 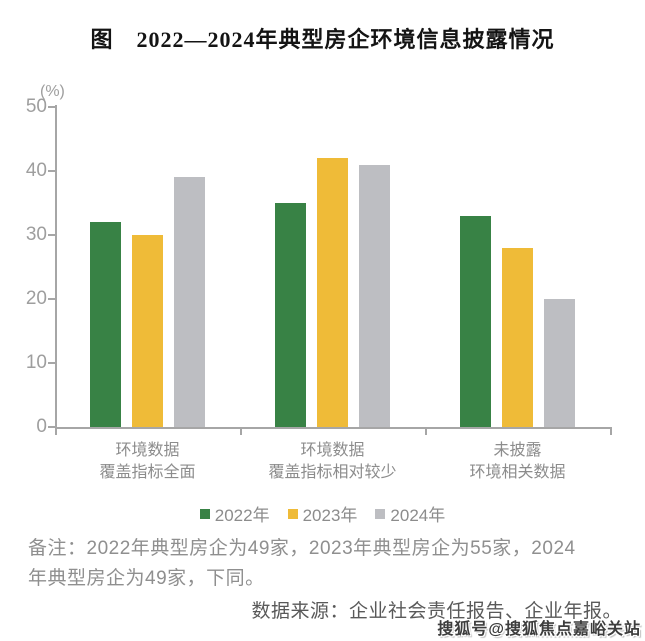 I want to click on x-axis-line, so click(x=333, y=428).